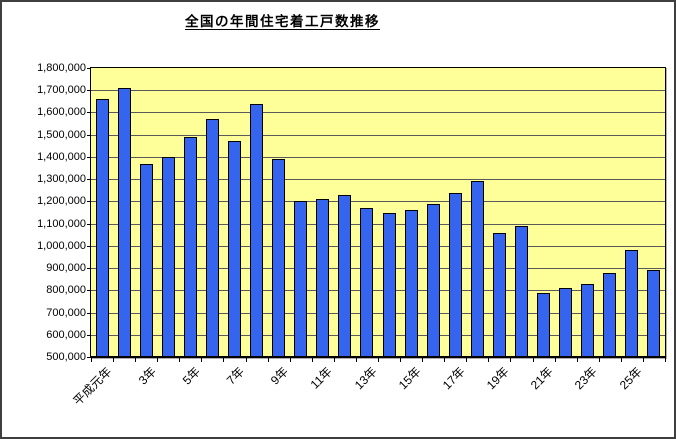 The image size is (676, 439). I want to click on x-axis-label: 7年, so click(235, 376).